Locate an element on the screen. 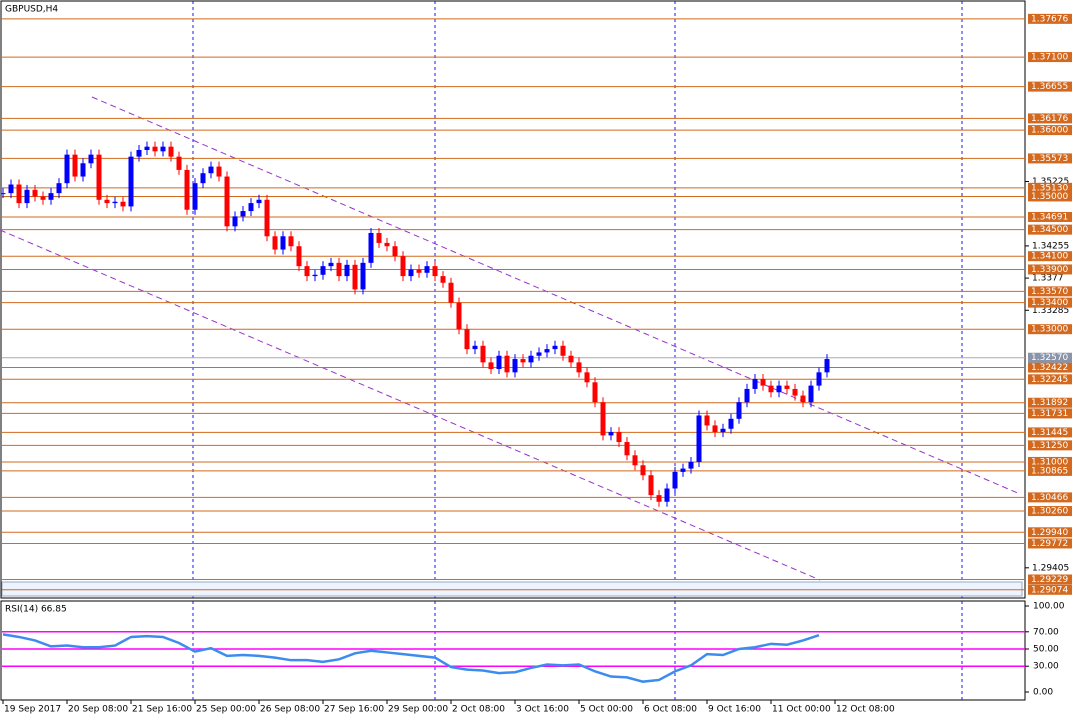  rsi-title: RSI(14) 66.85 is located at coordinates (36, 610).